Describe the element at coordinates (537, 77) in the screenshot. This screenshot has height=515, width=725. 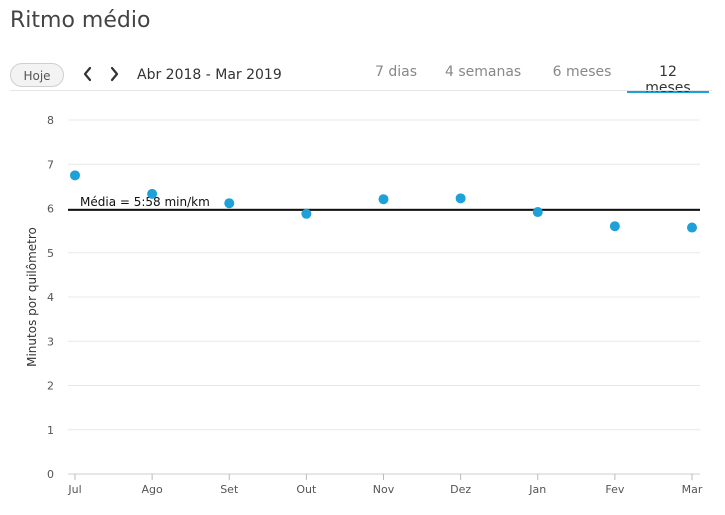
I see `period-tabs: 7 dias 4 semanas 6 meses 12 meses` at that location.